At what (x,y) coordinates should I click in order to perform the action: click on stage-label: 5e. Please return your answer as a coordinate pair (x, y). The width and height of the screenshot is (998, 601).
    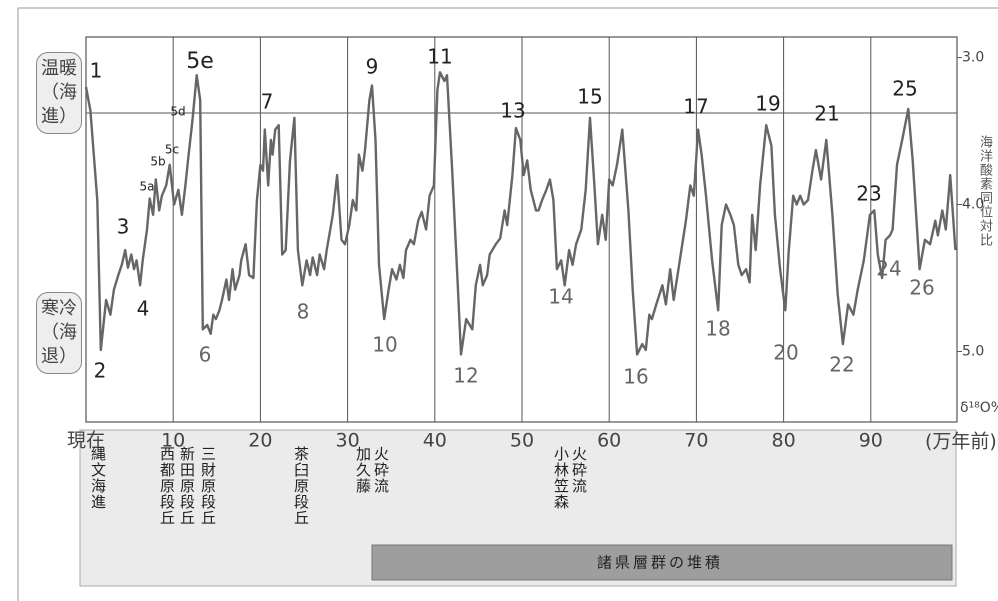
    Looking at the image, I should click on (200, 61).